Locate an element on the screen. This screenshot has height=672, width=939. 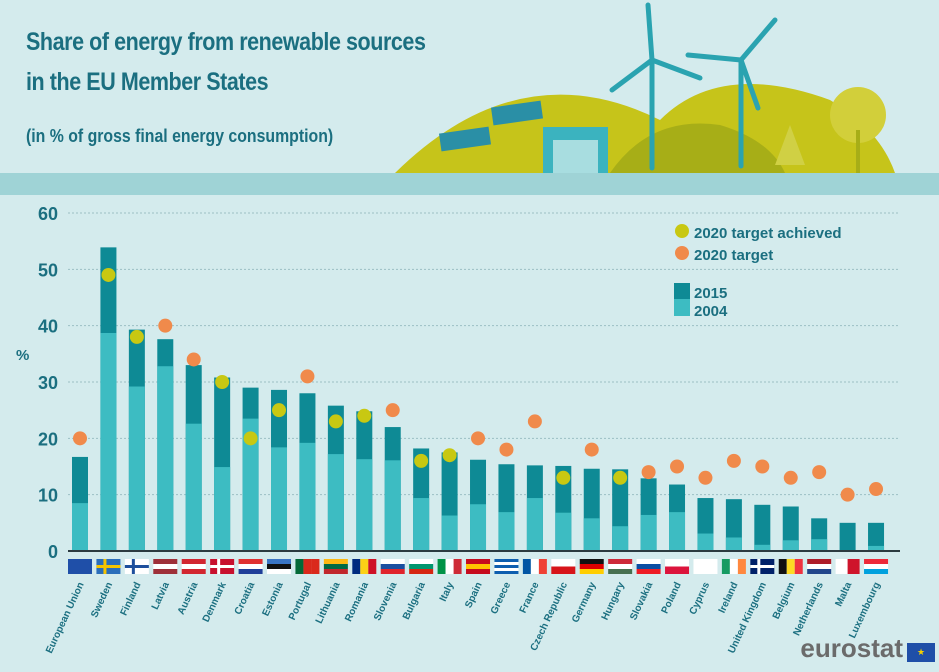
y-tick-label: 40 is located at coordinates (48, 327).